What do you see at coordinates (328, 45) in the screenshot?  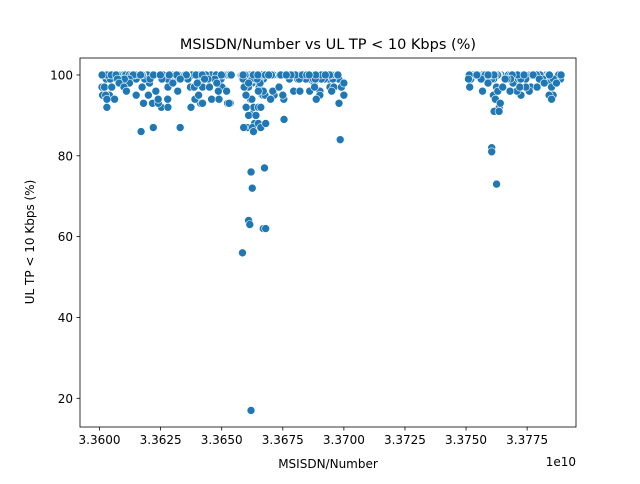 I see `chart-title: MSISDN/Number vs UL TP < 10 Kbps (%)` at bounding box center [328, 45].